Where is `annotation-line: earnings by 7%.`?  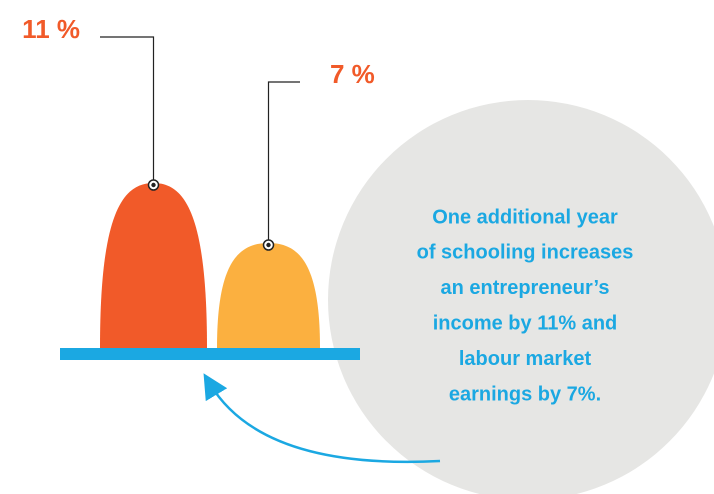
annotation-line: earnings by 7%. is located at coordinates (525, 394).